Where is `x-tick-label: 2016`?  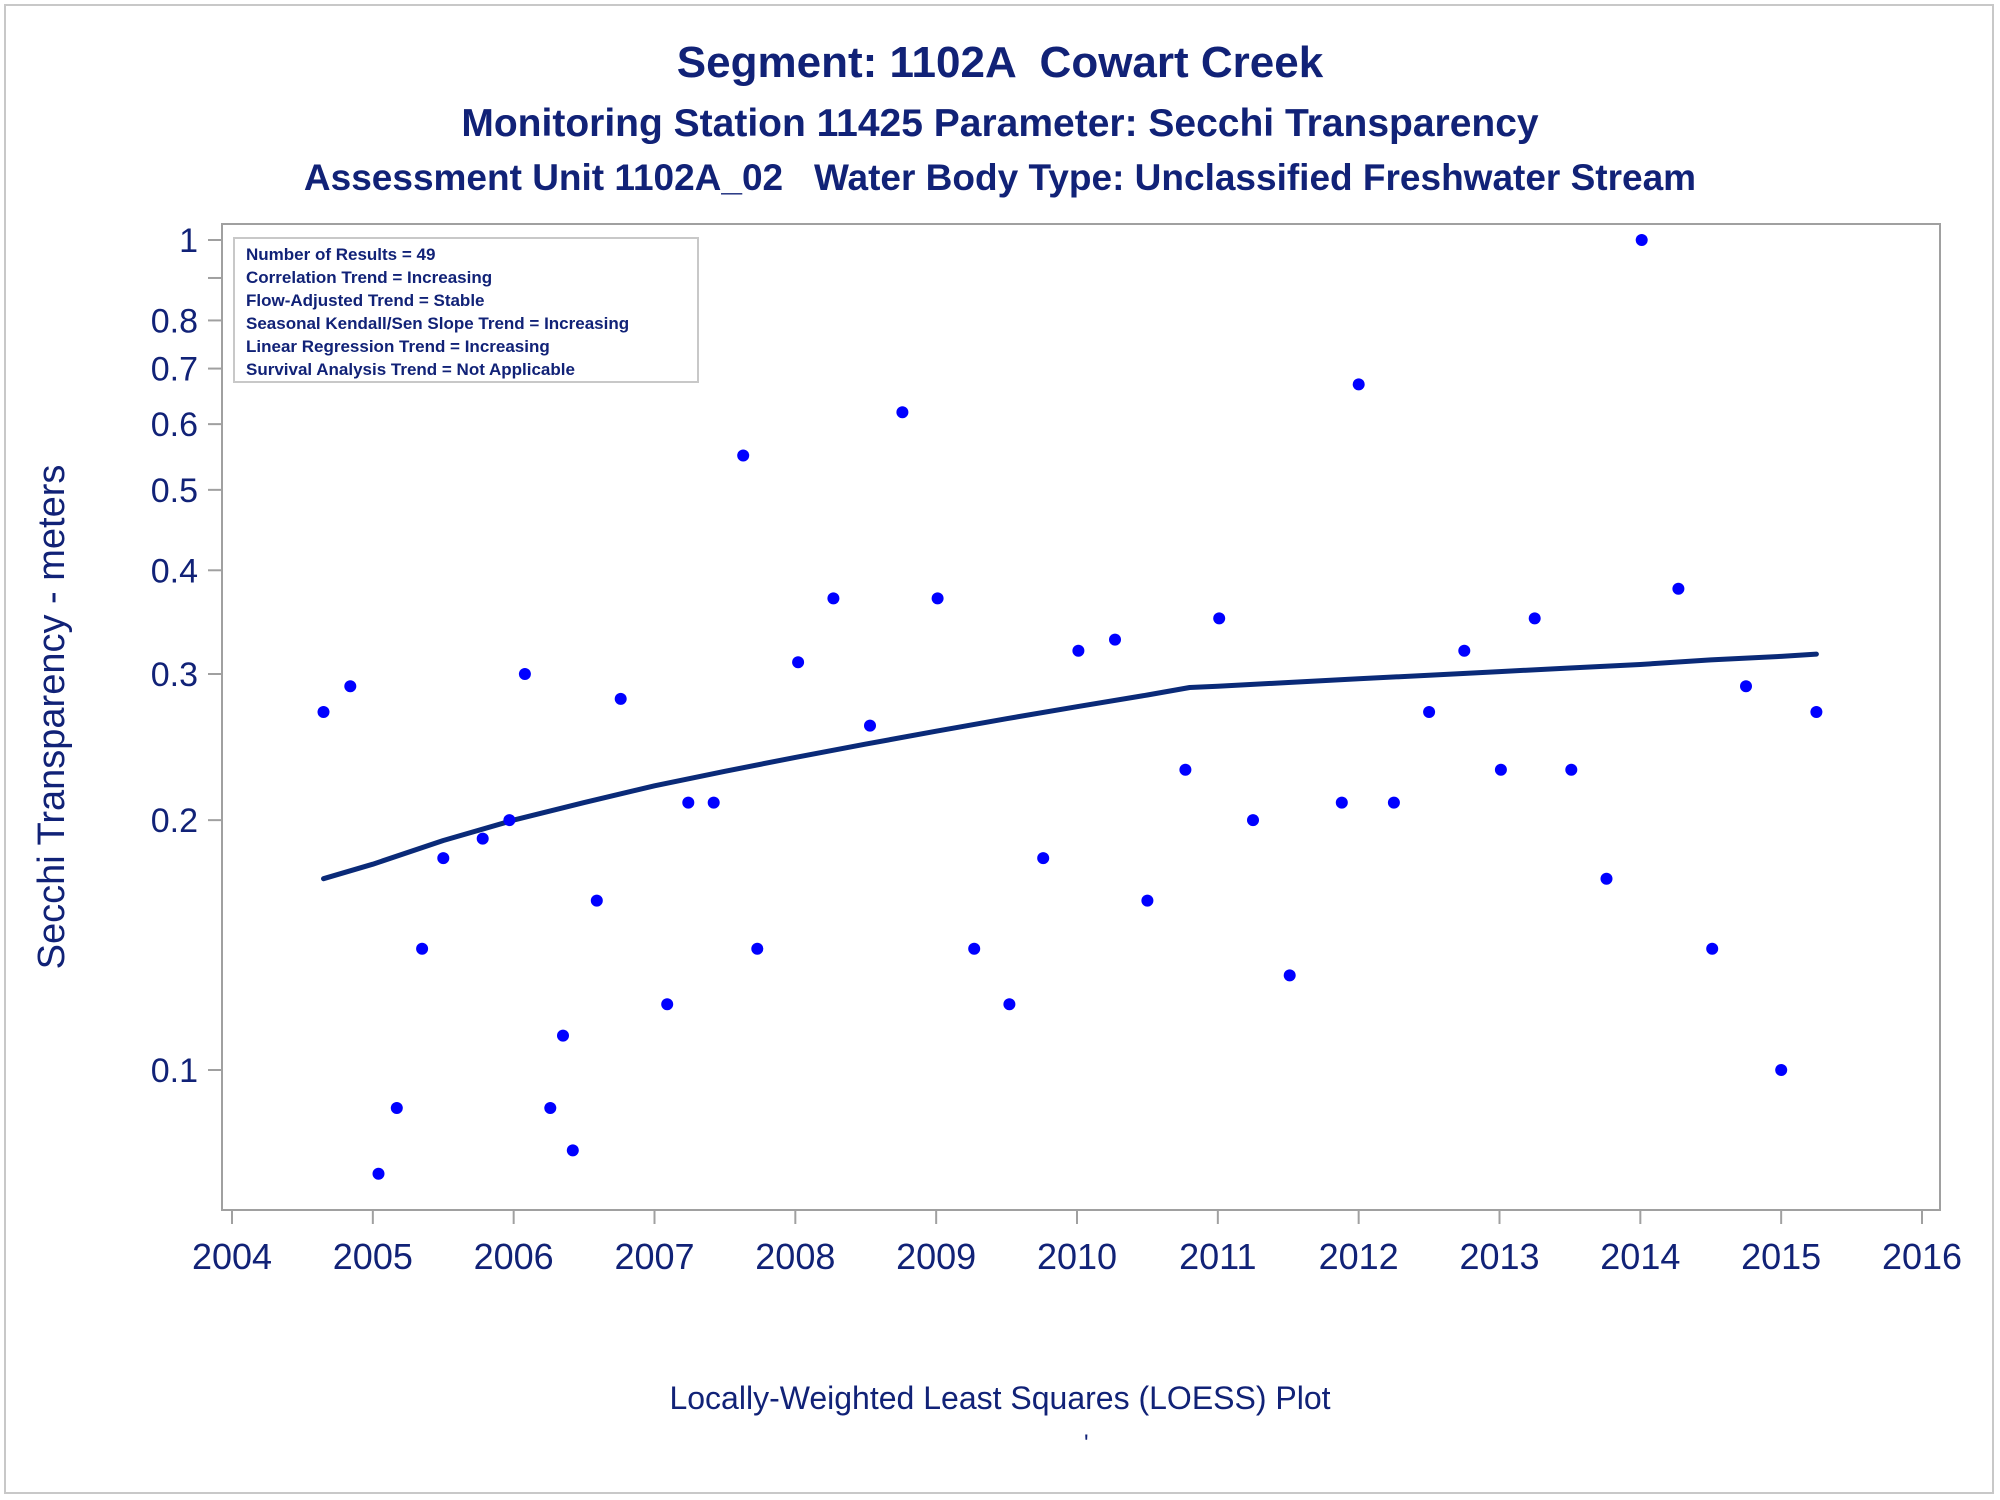 x-tick-label: 2016 is located at coordinates (1922, 1256).